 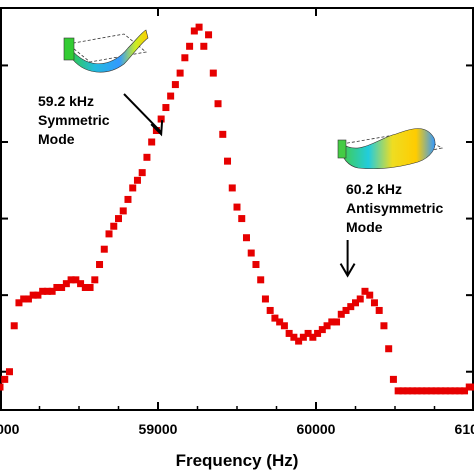 I want to click on x-tick-label: 59000, so click(x=158, y=429).